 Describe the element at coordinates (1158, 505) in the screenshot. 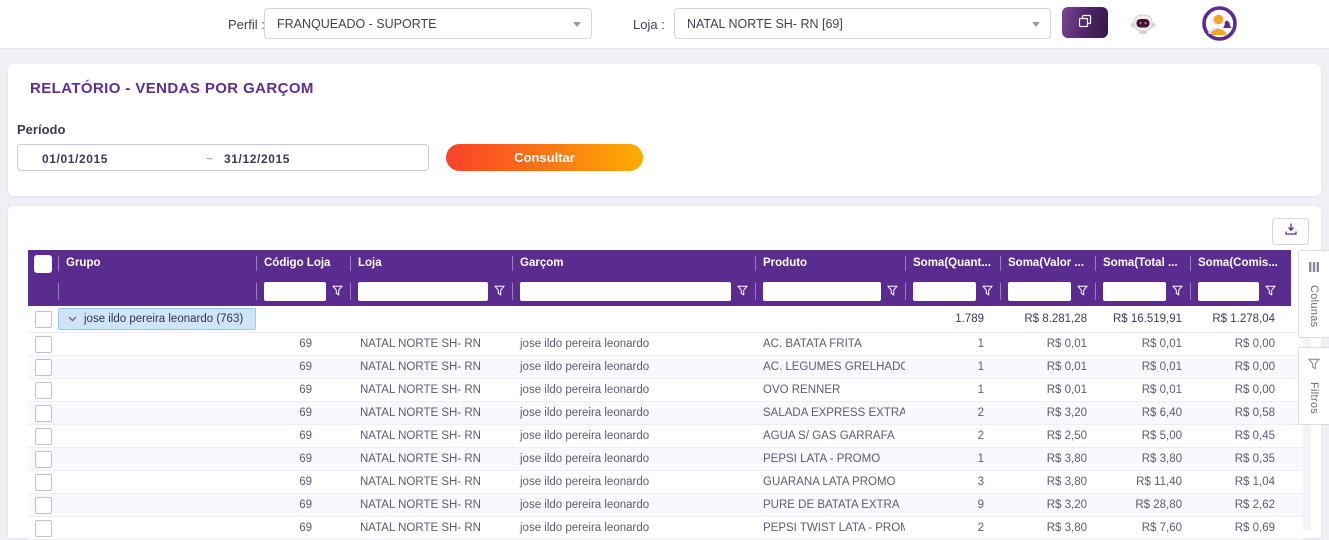

I see `cell-soma-total: R$ 28,80` at that location.